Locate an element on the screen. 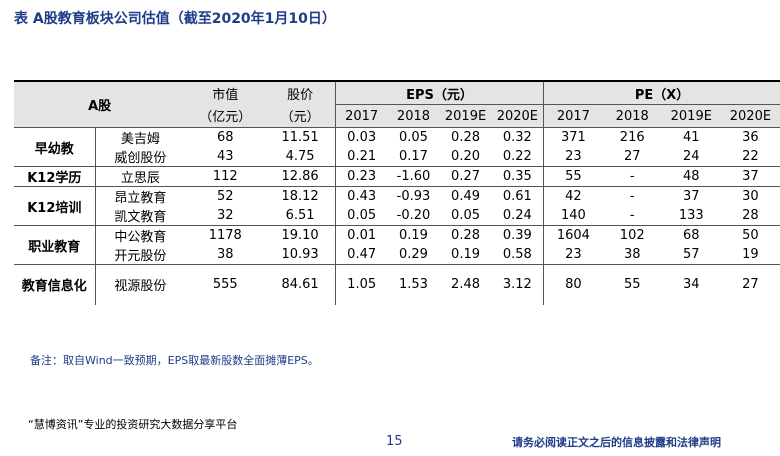 The height and width of the screenshot is (456, 780). value: 22 is located at coordinates (750, 156).